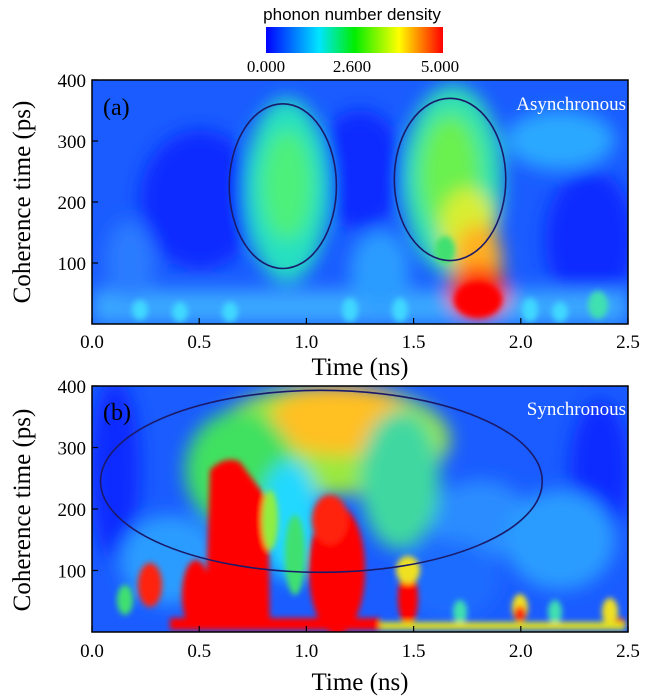 The image size is (646, 698). Describe the element at coordinates (360, 644) in the screenshot. I see `x-ticks-b: 0.0 0.5 1.0 1.5 2.0 2.5` at that location.